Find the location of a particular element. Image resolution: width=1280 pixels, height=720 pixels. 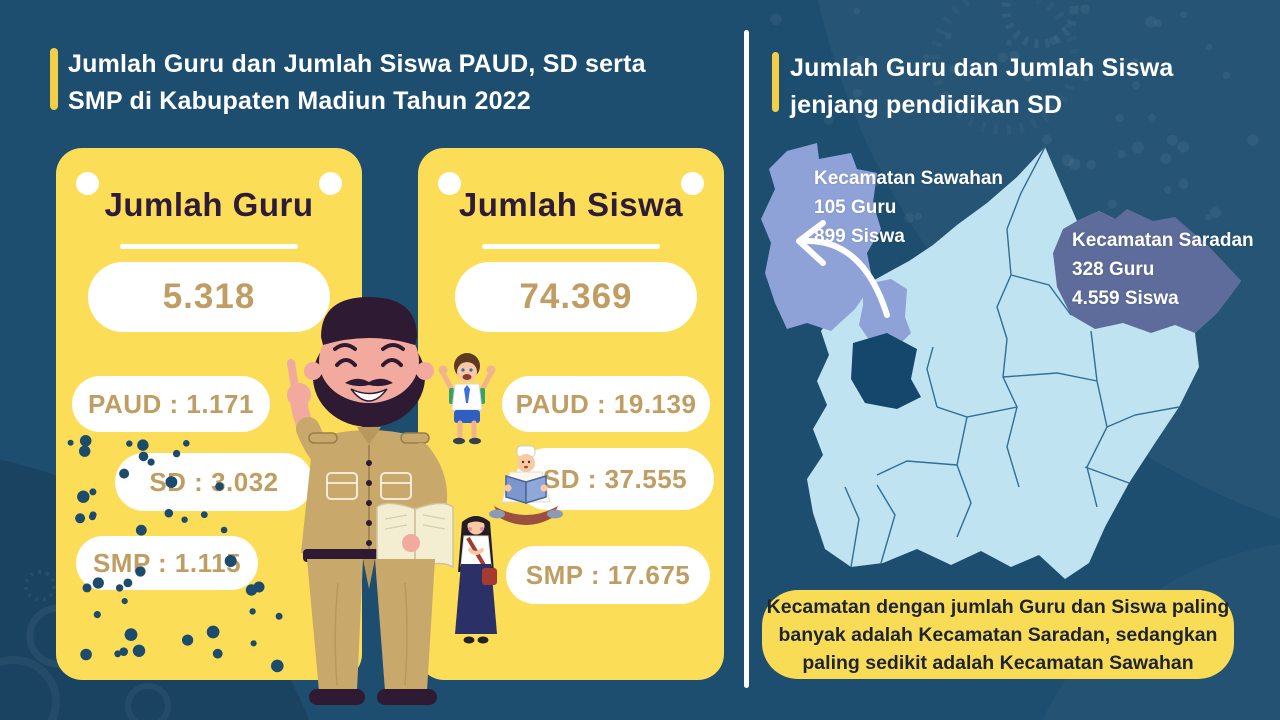

sawahan-siswa: 899 Siswa is located at coordinates (859, 236).